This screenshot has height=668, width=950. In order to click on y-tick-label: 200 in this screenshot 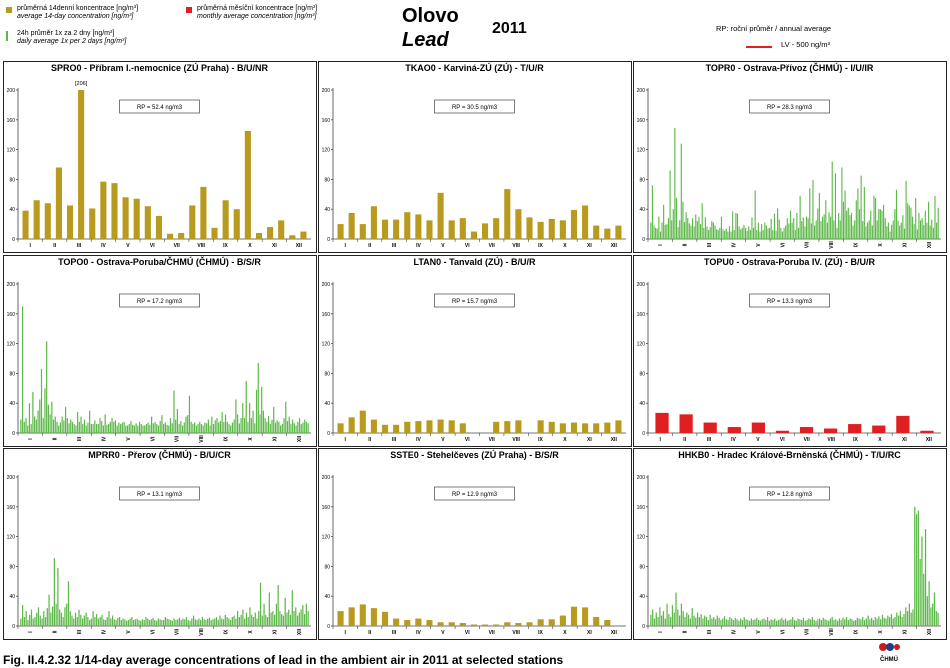, I will do `click(641, 478)`.